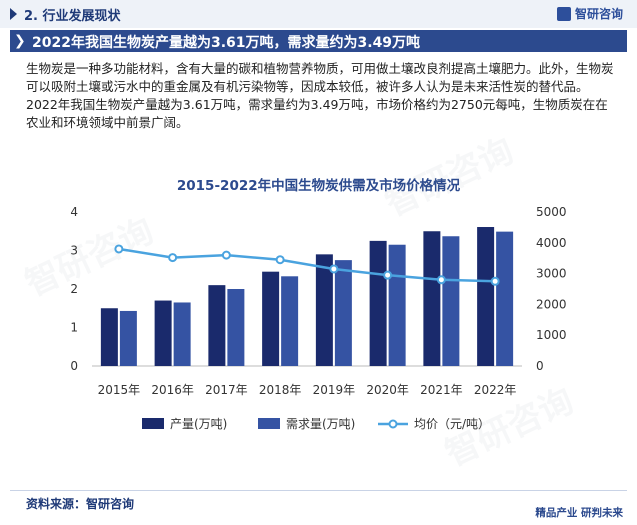 The height and width of the screenshot is (525, 637). What do you see at coordinates (74, 251) in the screenshot?
I see `y-left-tick-label: 3` at bounding box center [74, 251].